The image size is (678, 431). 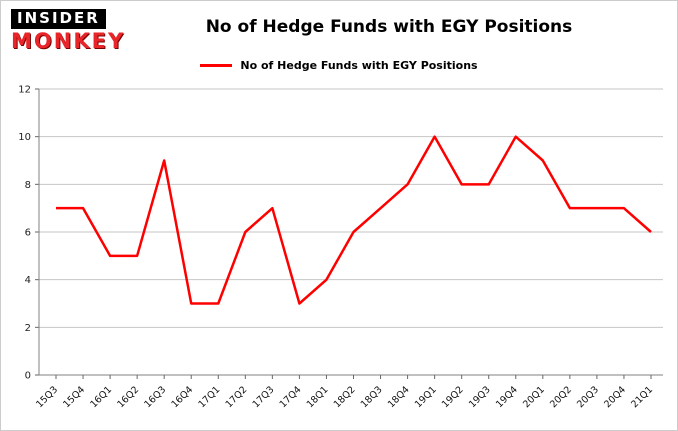 What do you see at coordinates (101, 397) in the screenshot?
I see `x-tick-label: 16Q1` at bounding box center [101, 397].